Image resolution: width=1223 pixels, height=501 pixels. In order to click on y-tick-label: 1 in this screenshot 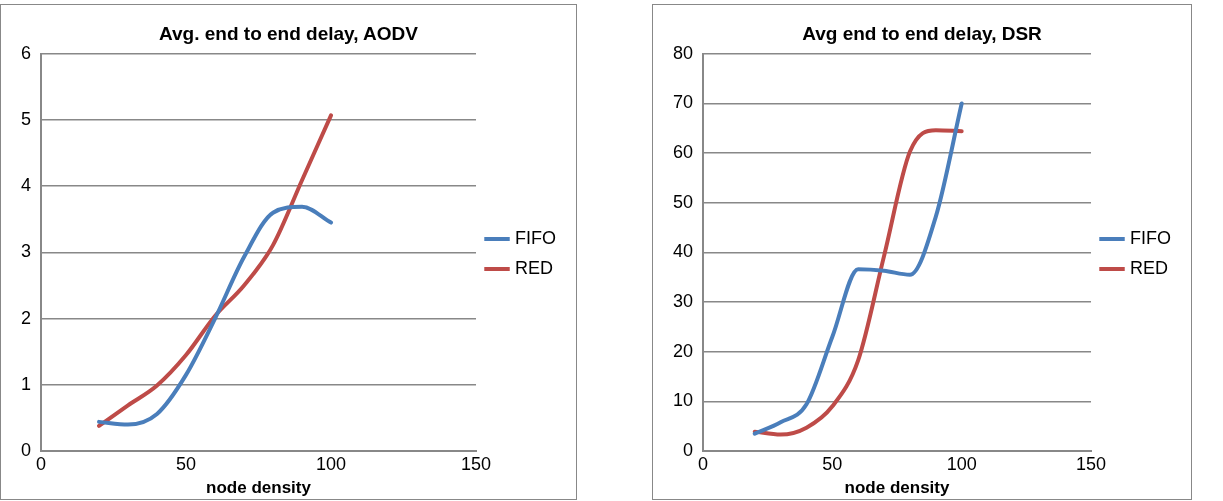, I will do `click(26, 383)`.